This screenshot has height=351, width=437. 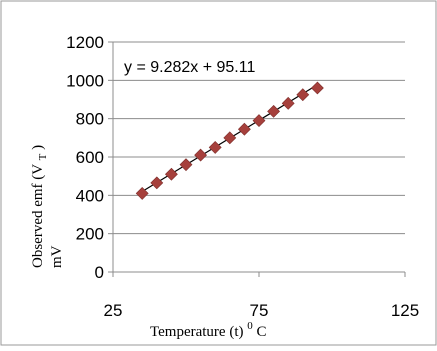 I want to click on y-tick-label: 200, so click(x=90, y=234).